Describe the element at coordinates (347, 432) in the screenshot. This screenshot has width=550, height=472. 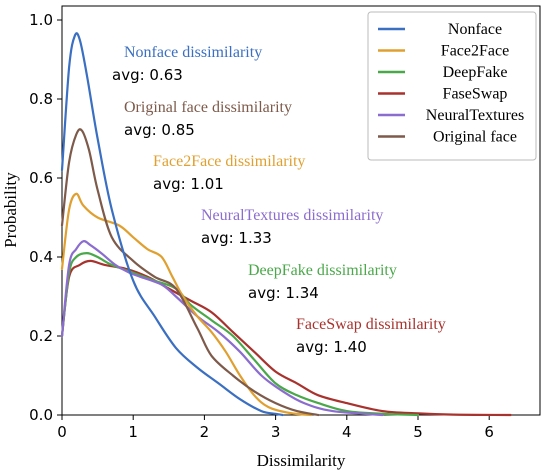
I see `x-tick-label: 4` at that location.